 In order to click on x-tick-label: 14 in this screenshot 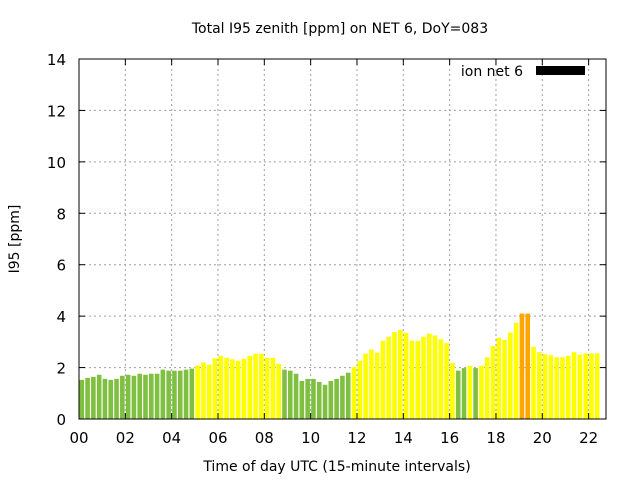, I will do `click(403, 438)`.